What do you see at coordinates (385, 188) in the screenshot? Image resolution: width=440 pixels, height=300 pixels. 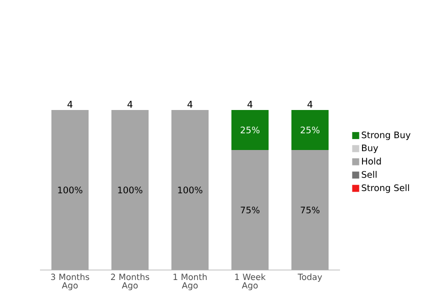 I see `legend-label: Strong Sell` at bounding box center [385, 188].